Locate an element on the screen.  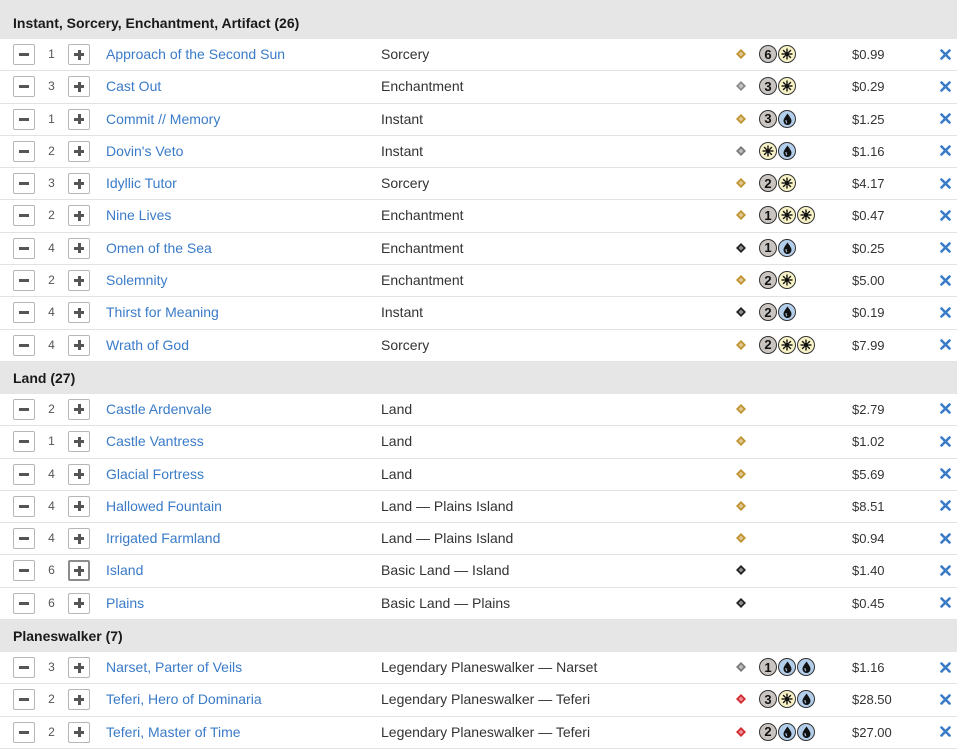
card-name-link: Plains is located at coordinates (125, 602).